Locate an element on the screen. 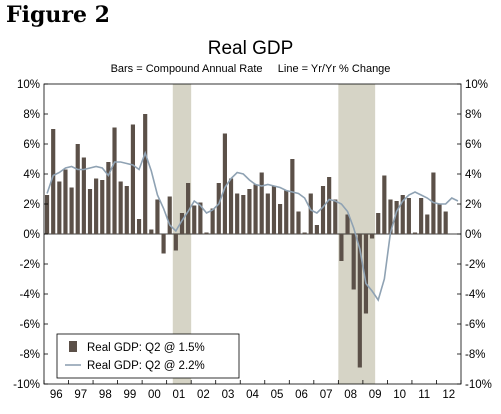 The height and width of the screenshot is (414, 501). bar-q26 is located at coordinates (200, 218).